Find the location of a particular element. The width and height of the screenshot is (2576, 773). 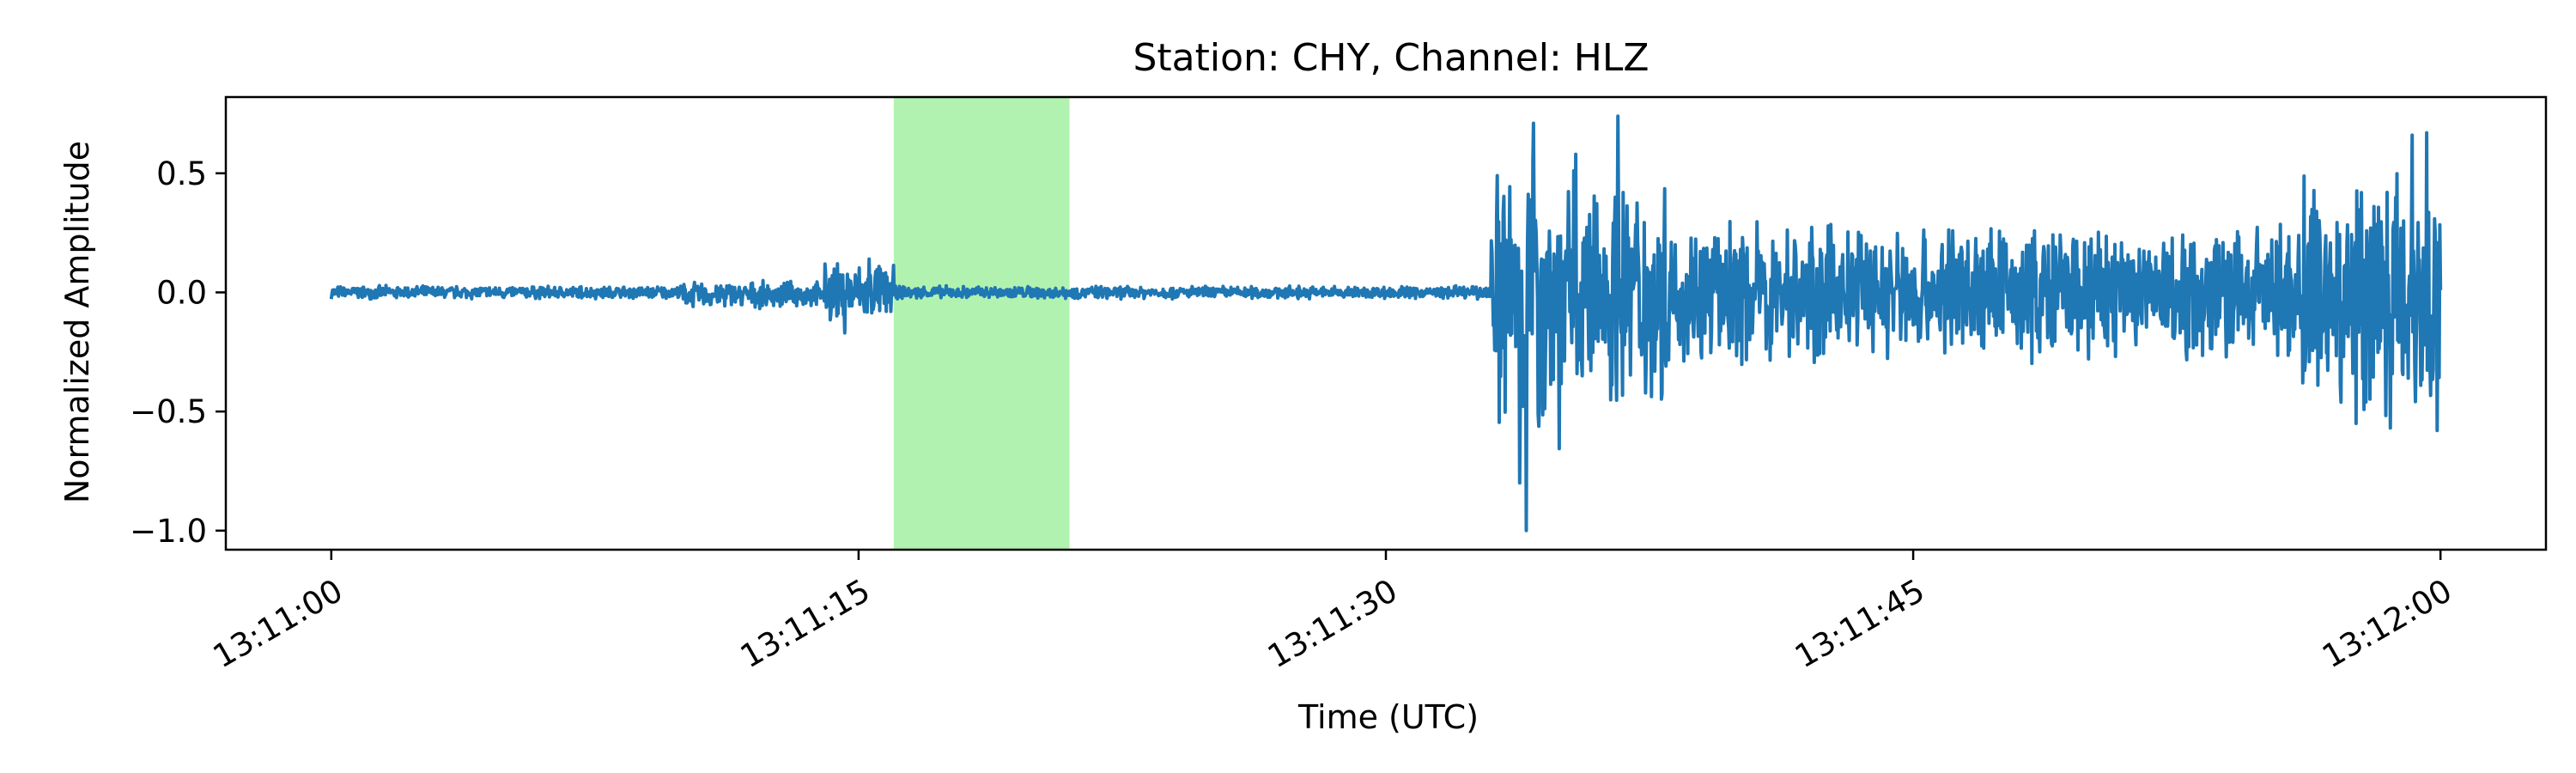

y-axis-label: Normalized Amplitude is located at coordinates (77, 322).